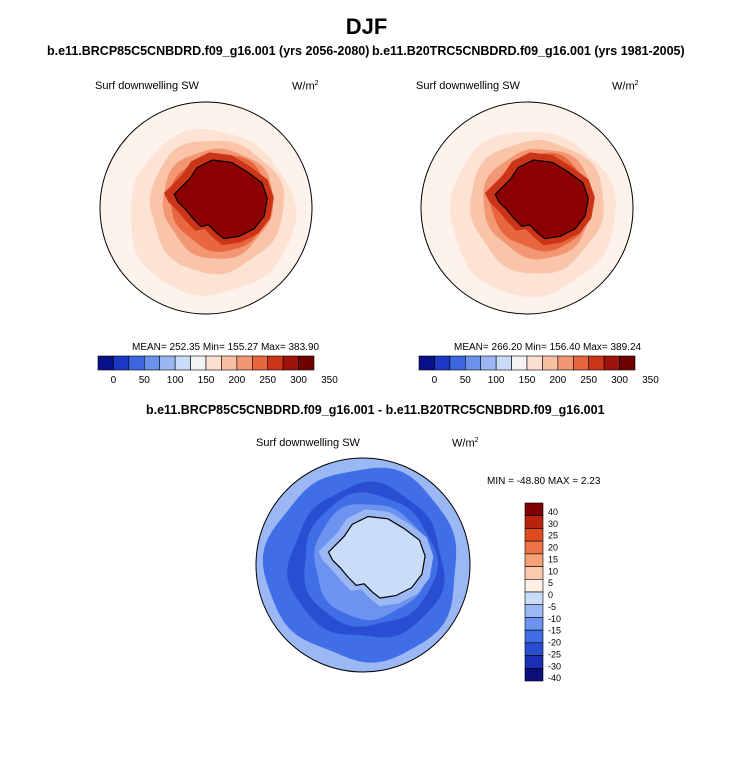 This screenshot has height=772, width=733. Describe the element at coordinates (554, 643) in the screenshot. I see `colorbar-tick-label: -20` at that location.